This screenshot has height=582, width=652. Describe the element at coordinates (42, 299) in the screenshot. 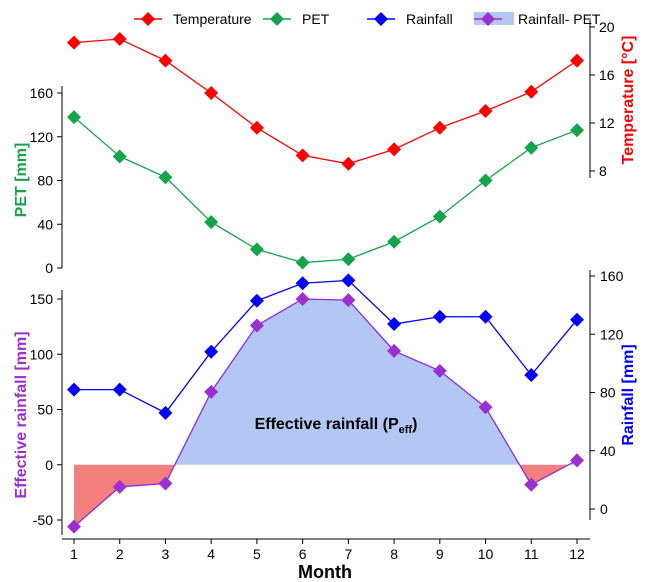

I see `effective-tick-label: 150` at that location.